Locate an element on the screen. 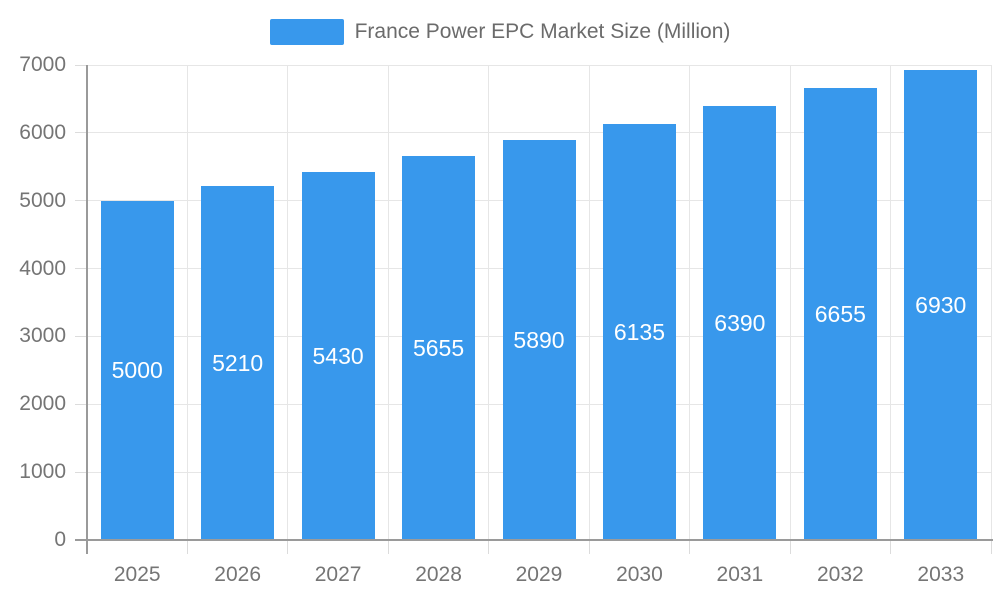 The image size is (1000, 600). y-tick-label: 5000 is located at coordinates (42, 200).